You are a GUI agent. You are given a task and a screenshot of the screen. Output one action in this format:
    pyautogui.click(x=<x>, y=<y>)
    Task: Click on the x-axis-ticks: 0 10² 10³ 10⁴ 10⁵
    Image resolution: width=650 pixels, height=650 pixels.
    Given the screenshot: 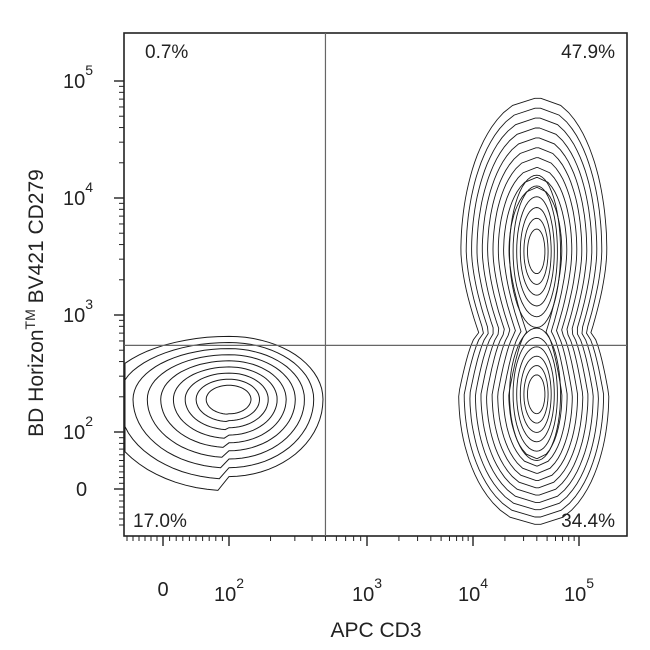 What is the action you would take?
    pyautogui.click(x=360, y=571)
    